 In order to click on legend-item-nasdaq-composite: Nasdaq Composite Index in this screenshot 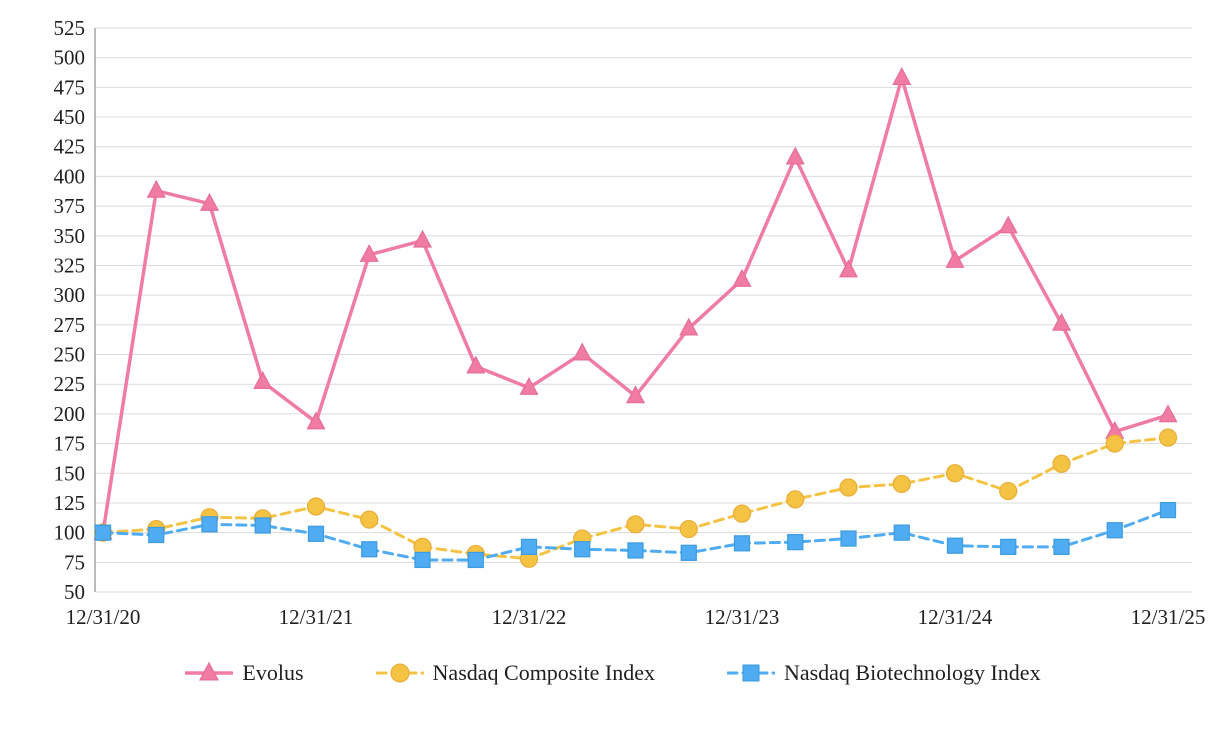, I will do `click(515, 673)`.